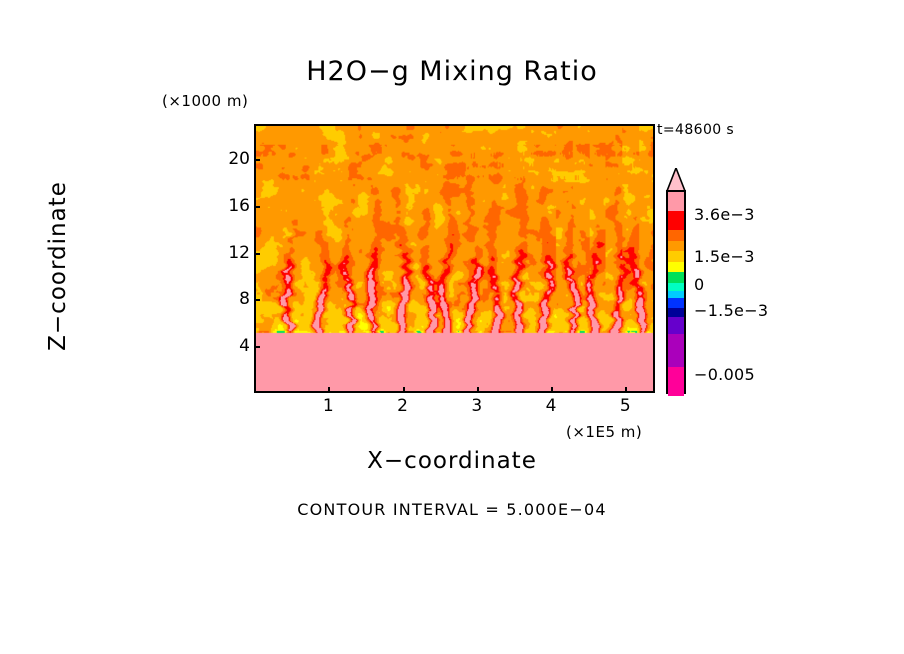  Describe the element at coordinates (477, 406) in the screenshot. I see `x-axis-tick-label: 3` at that location.